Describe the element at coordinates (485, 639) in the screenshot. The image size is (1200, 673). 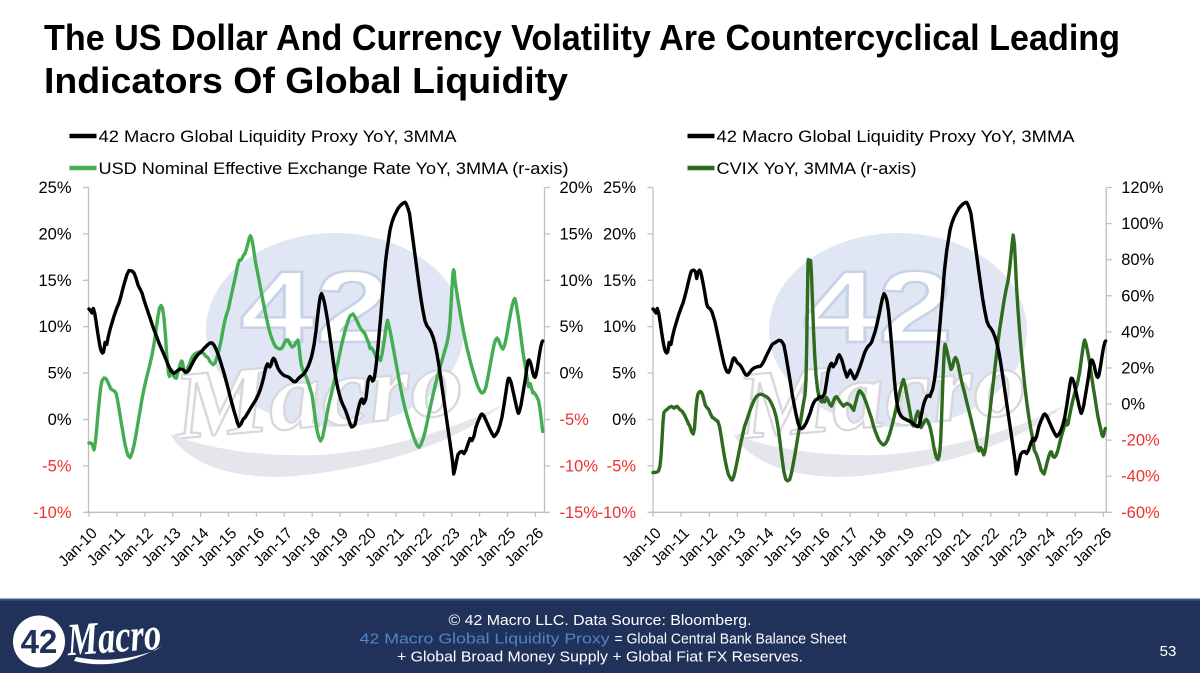
I see `svg-text:42 Macro Global Liquidity Prox: 42 Macro Global Liquidity Proxy` at that location.